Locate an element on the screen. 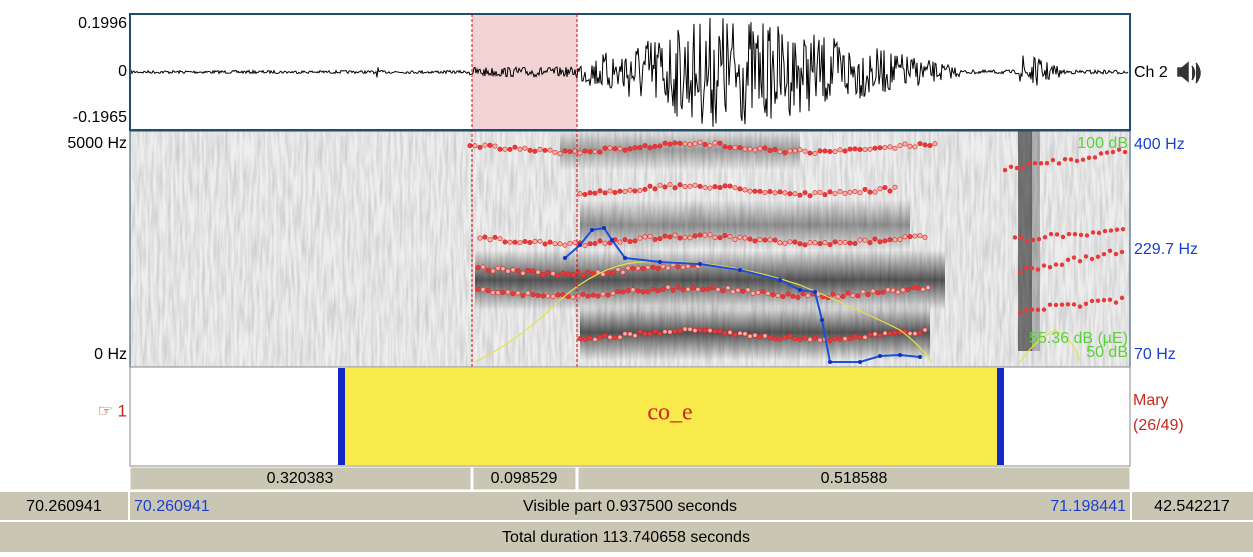 This screenshot has width=1253, height=557. tier-number: ☞ 1 is located at coordinates (112, 410).